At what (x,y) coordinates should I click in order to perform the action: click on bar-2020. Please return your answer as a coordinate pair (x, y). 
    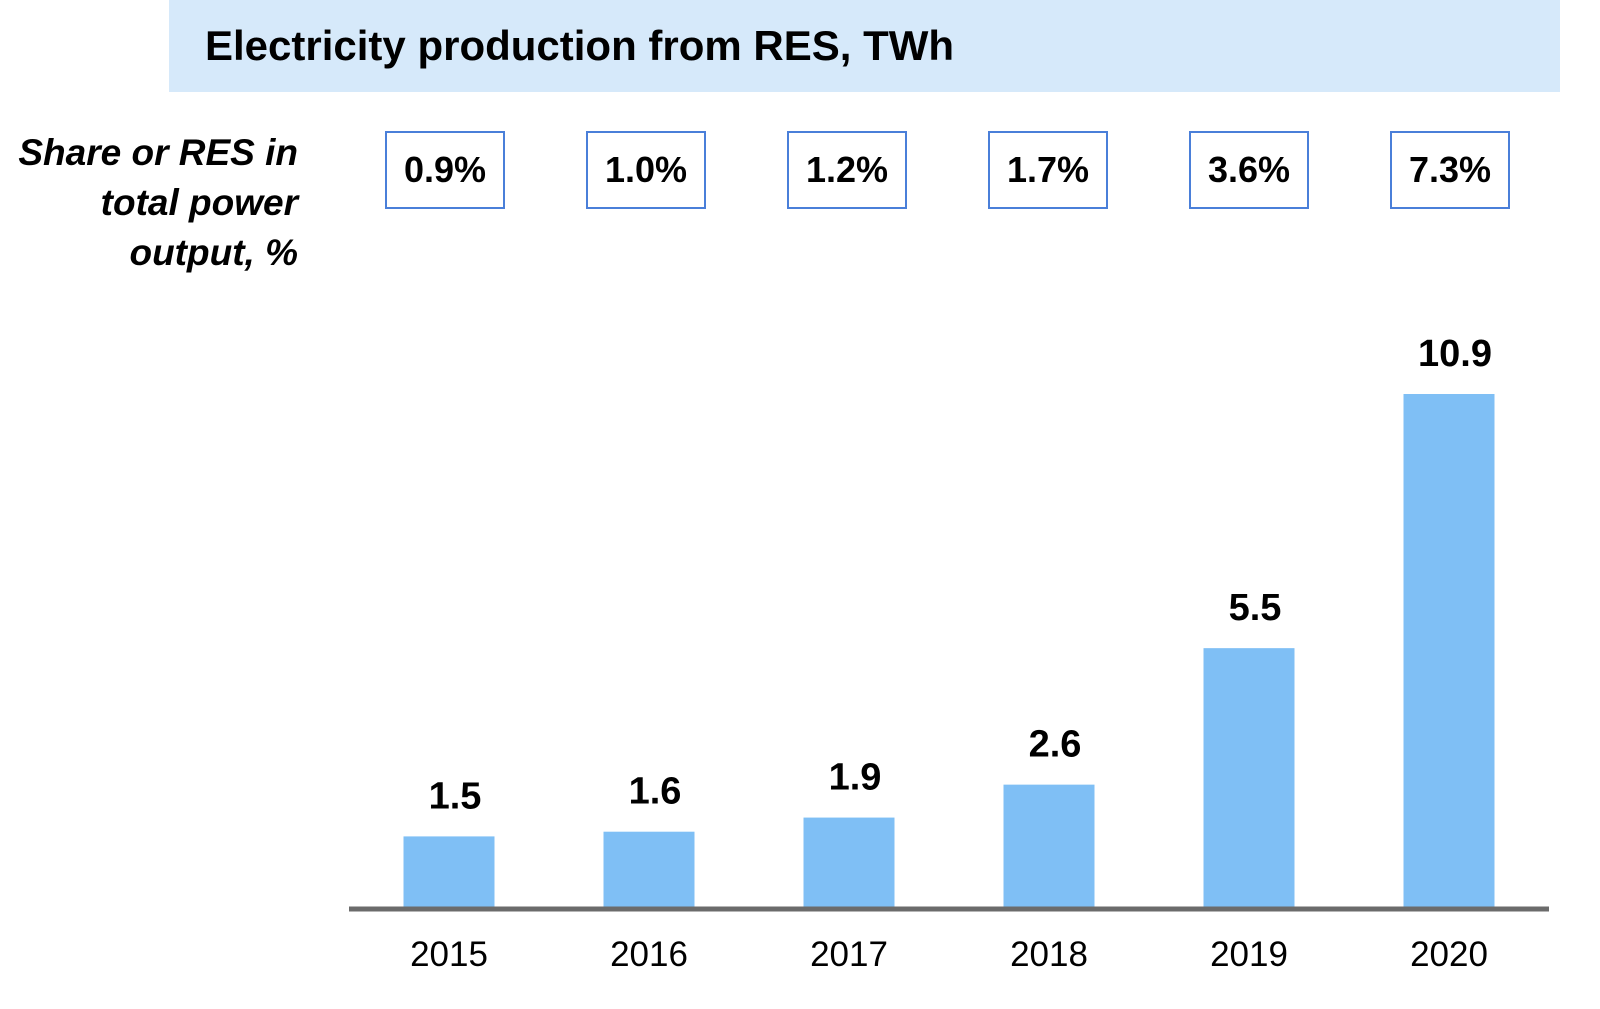
    Looking at the image, I should click on (1449, 650).